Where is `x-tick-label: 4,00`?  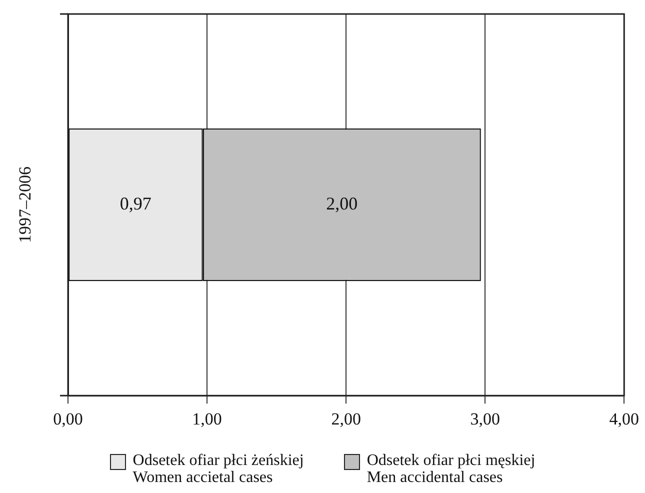 x-tick-label: 4,00 is located at coordinates (624, 418).